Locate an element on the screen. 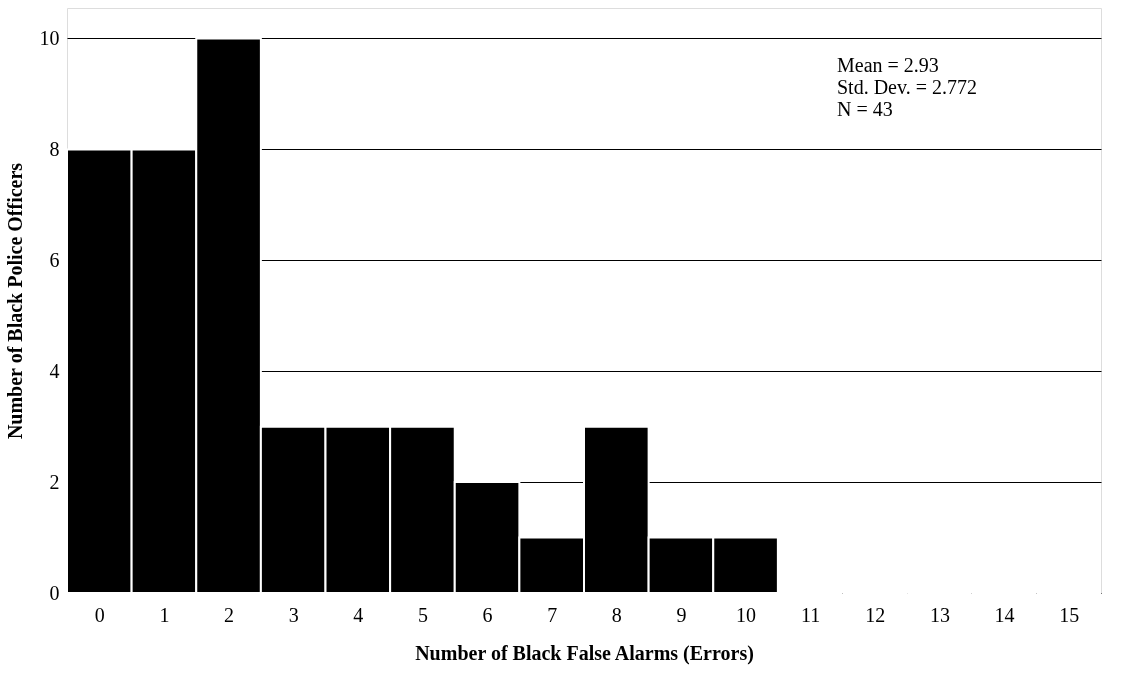 This screenshot has width=1126, height=677. x-tick-label: 2 is located at coordinates (229, 614).